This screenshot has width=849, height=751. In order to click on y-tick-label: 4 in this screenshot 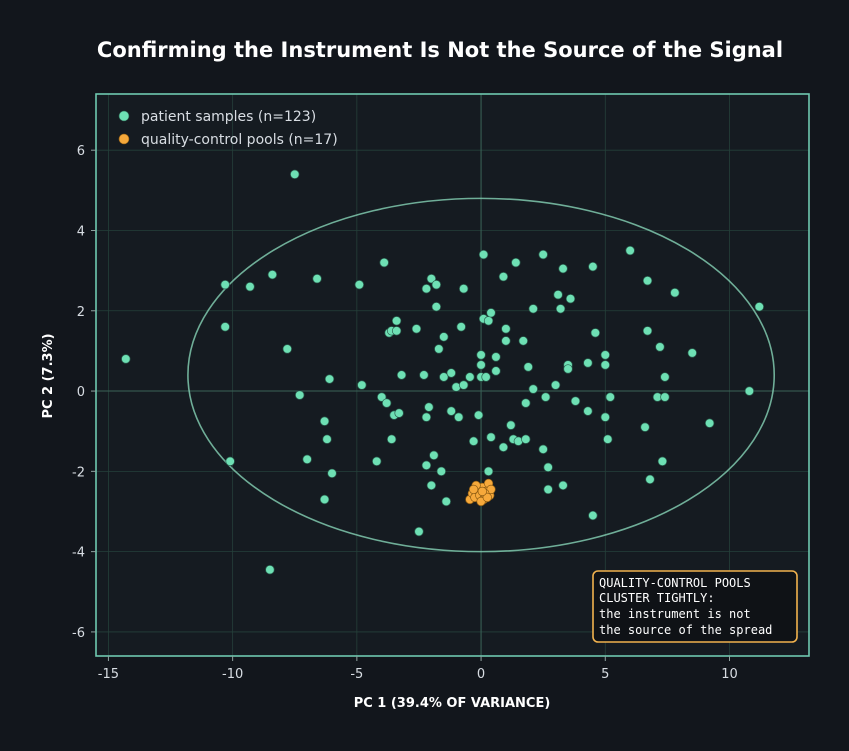, I will do `click(81, 231)`.